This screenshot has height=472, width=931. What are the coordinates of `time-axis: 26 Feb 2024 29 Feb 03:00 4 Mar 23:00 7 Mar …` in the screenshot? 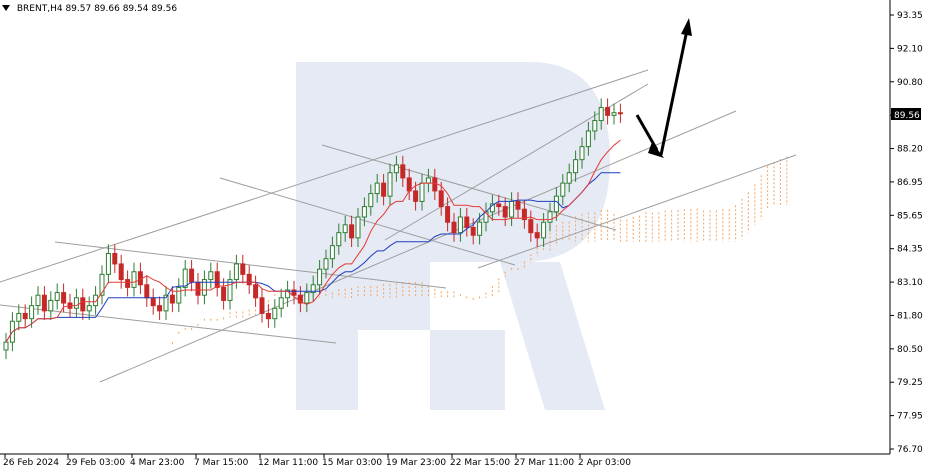 It's located at (317, 461).